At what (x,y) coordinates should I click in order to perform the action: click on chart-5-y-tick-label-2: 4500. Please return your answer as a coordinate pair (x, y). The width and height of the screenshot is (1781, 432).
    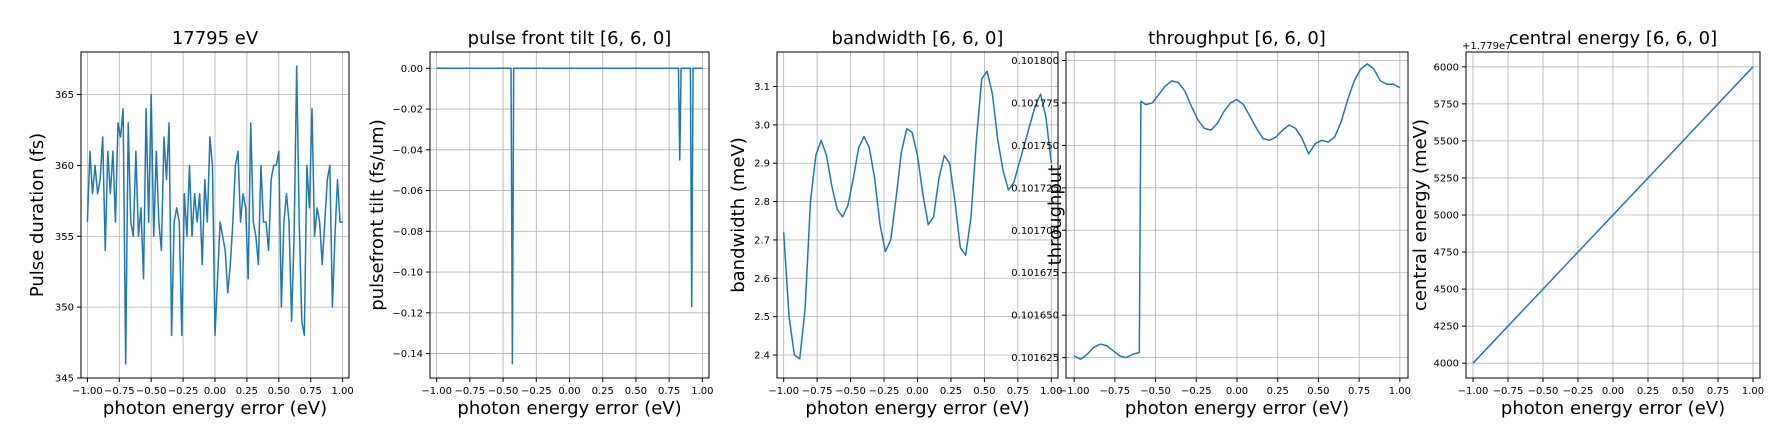
    Looking at the image, I should click on (1446, 290).